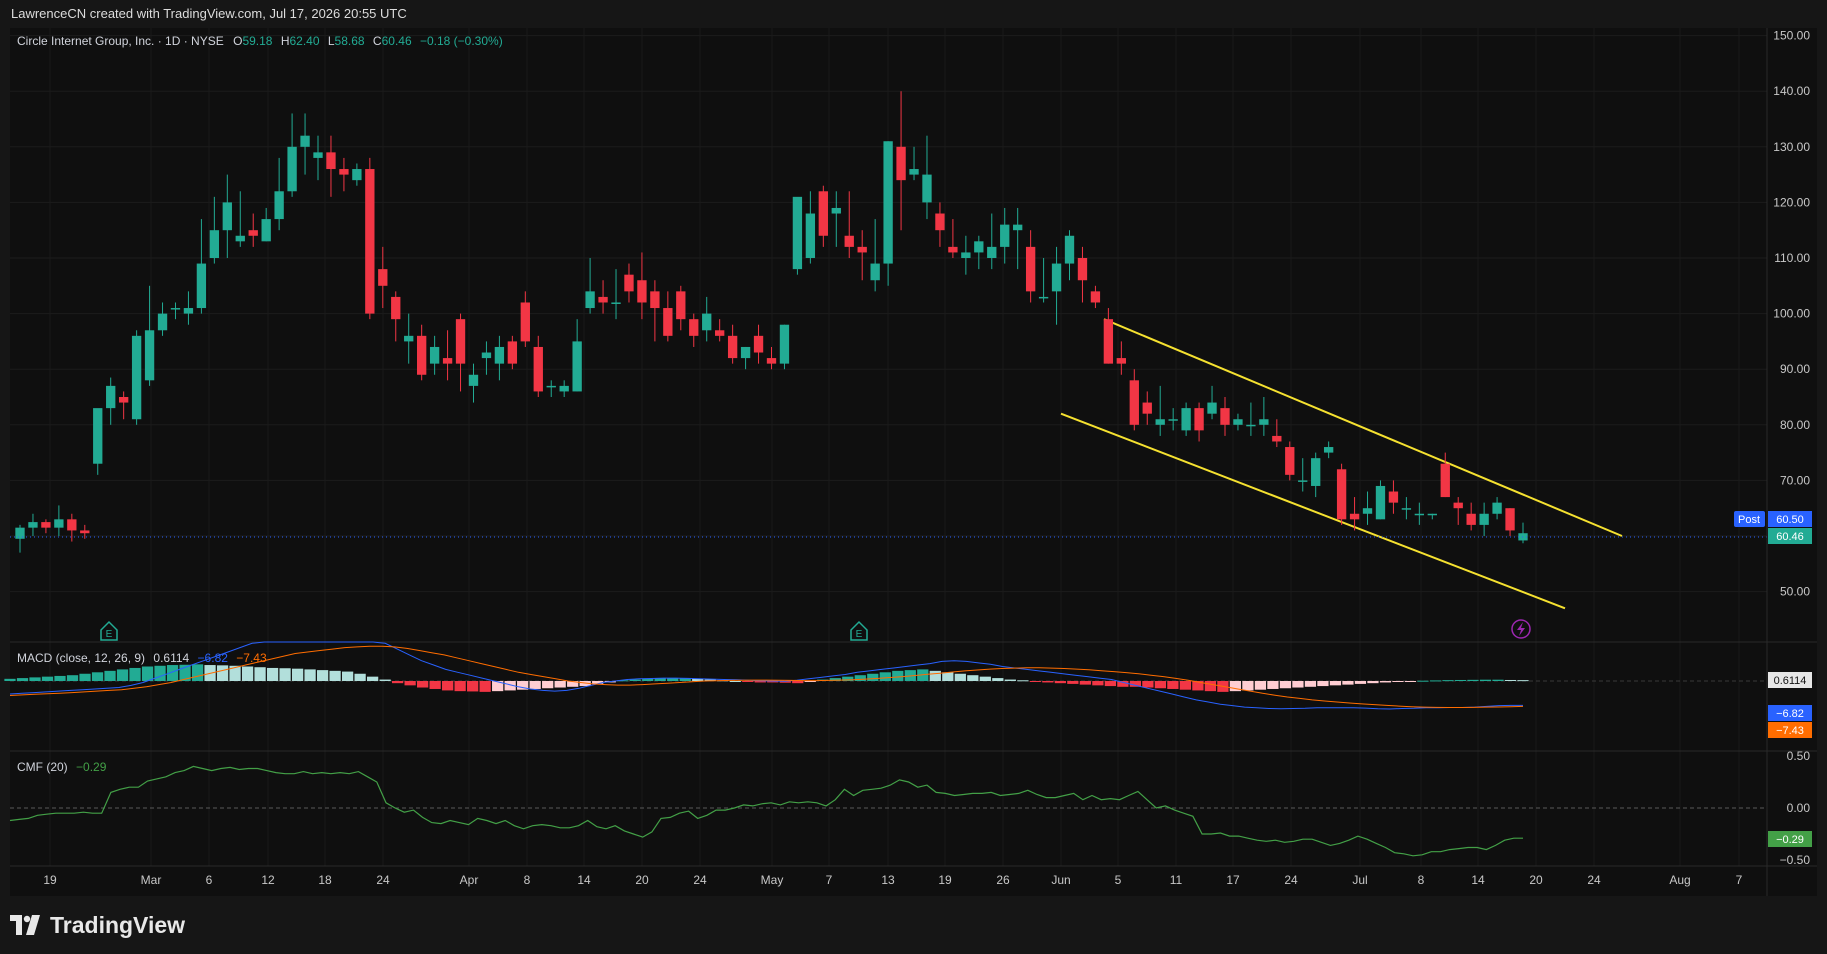  I want to click on cmf-legend: CMF (20) −0.29, so click(62, 767).